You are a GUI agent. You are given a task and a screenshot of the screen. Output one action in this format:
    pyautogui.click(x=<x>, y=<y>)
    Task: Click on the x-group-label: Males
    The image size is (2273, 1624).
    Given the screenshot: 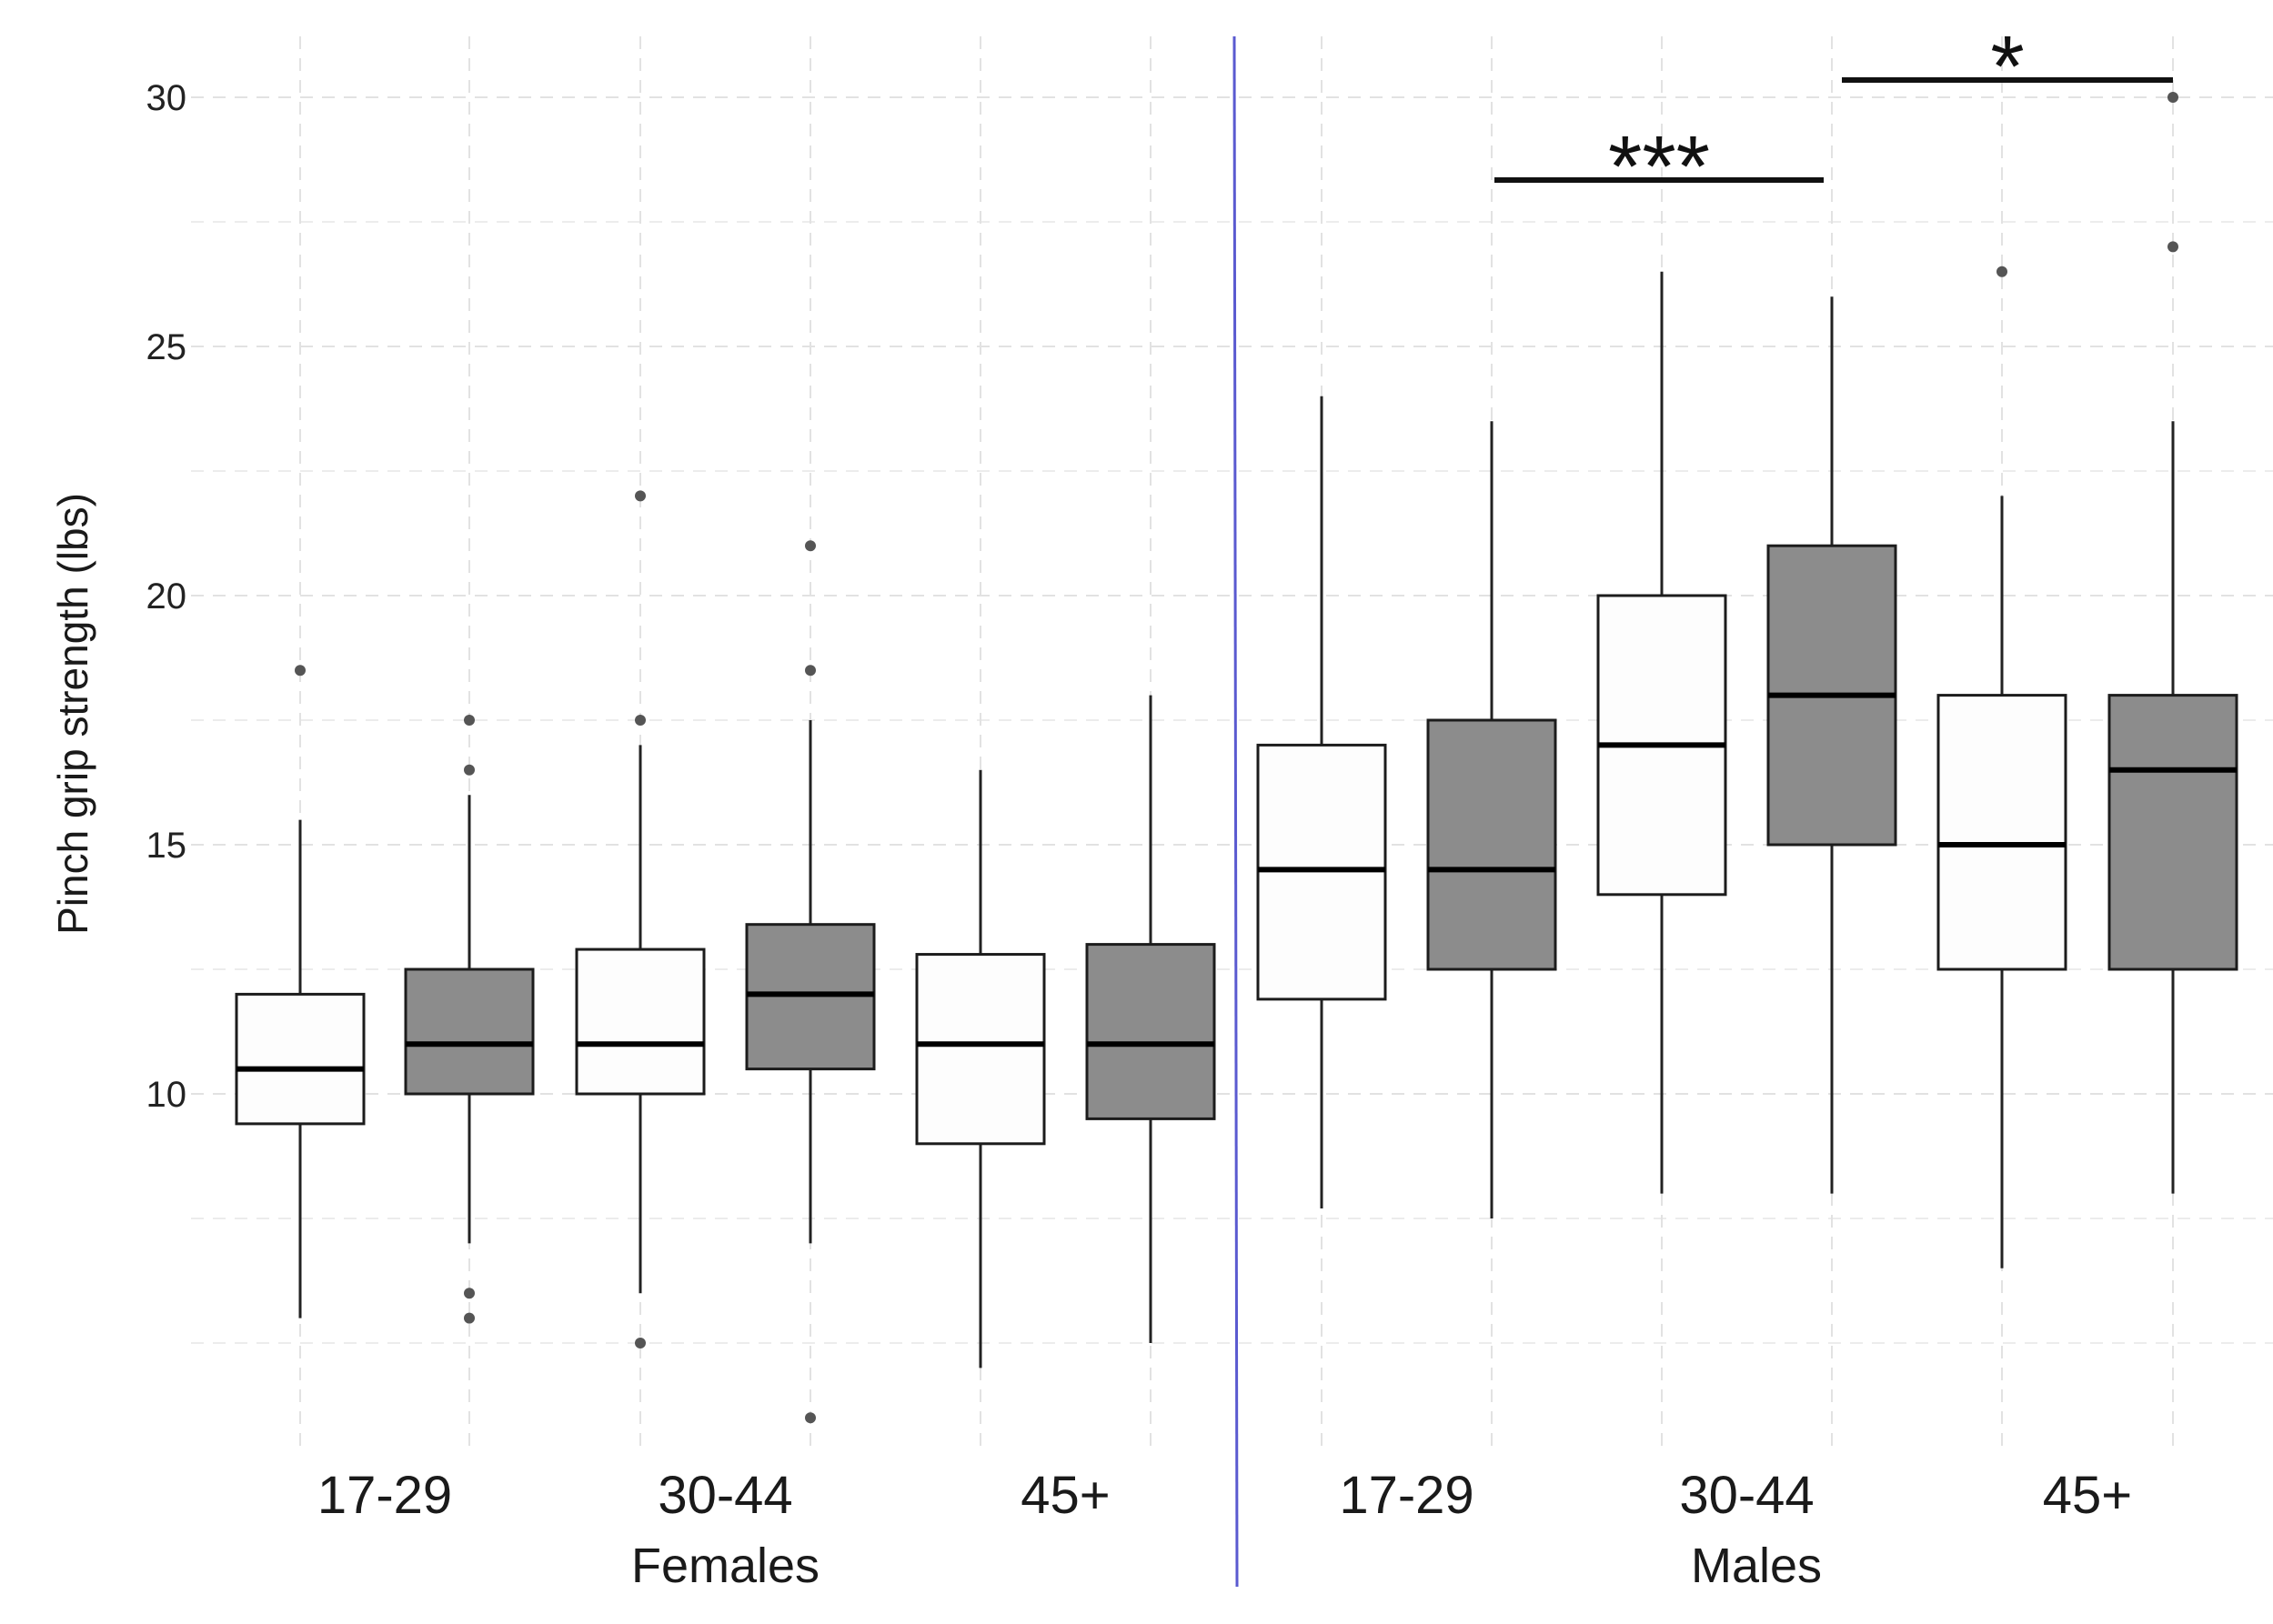 What is the action you would take?
    pyautogui.click(x=1756, y=1566)
    